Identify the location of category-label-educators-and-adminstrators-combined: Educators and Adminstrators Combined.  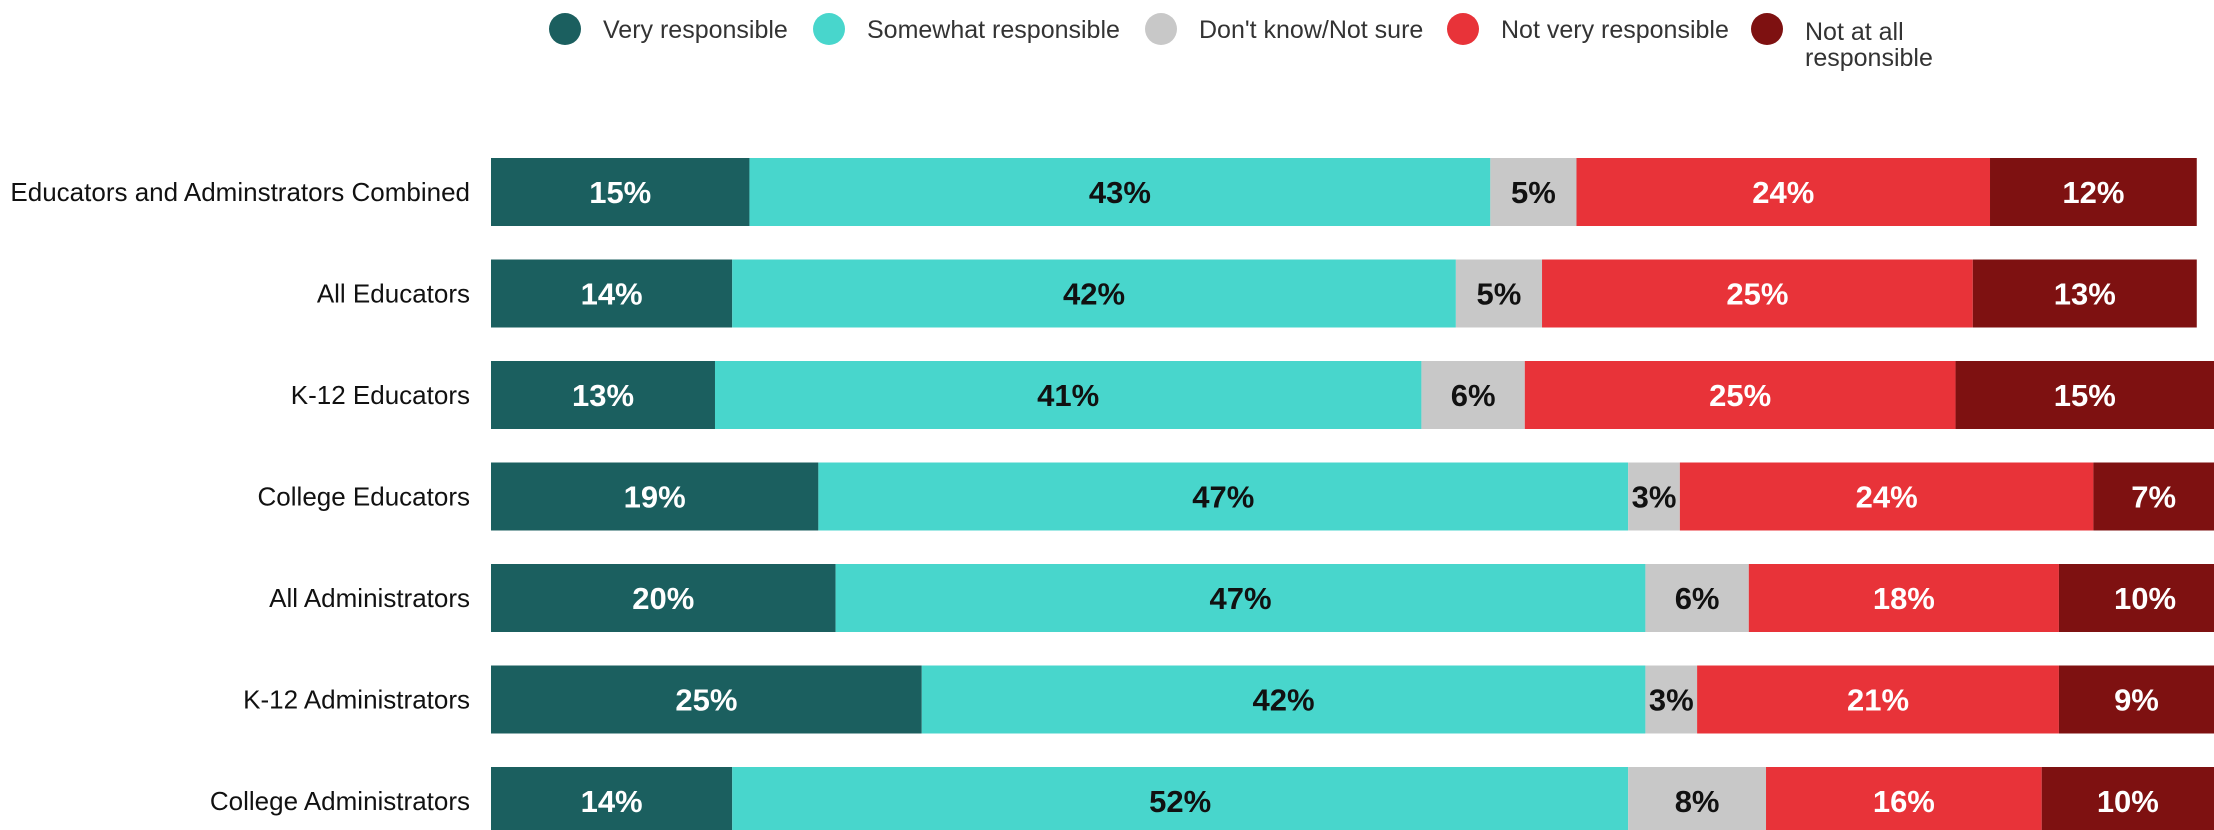
(240, 192).